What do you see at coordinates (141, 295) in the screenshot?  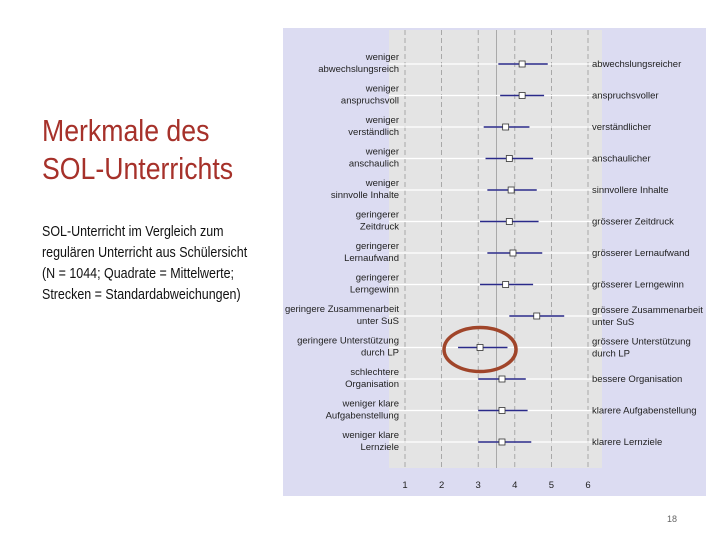 I see `subtitle-line: Strecken = Standardabweichungen)` at bounding box center [141, 295].